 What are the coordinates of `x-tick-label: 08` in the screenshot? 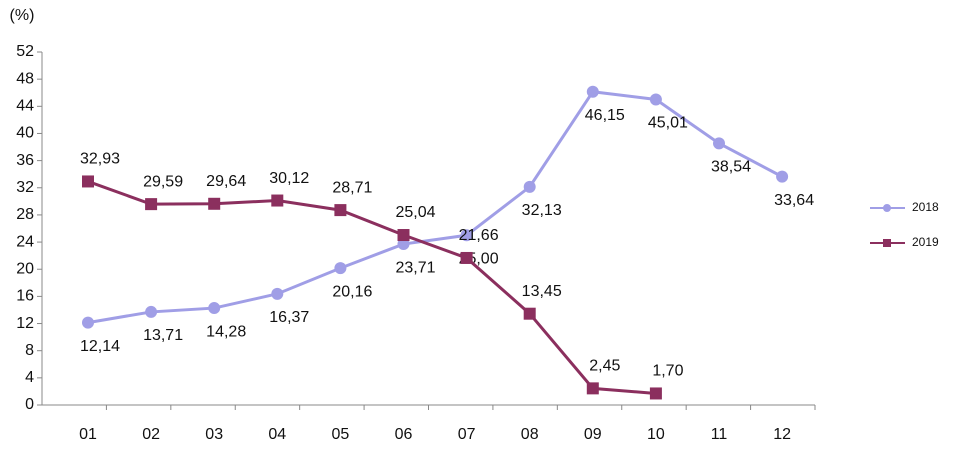 It's located at (530, 434).